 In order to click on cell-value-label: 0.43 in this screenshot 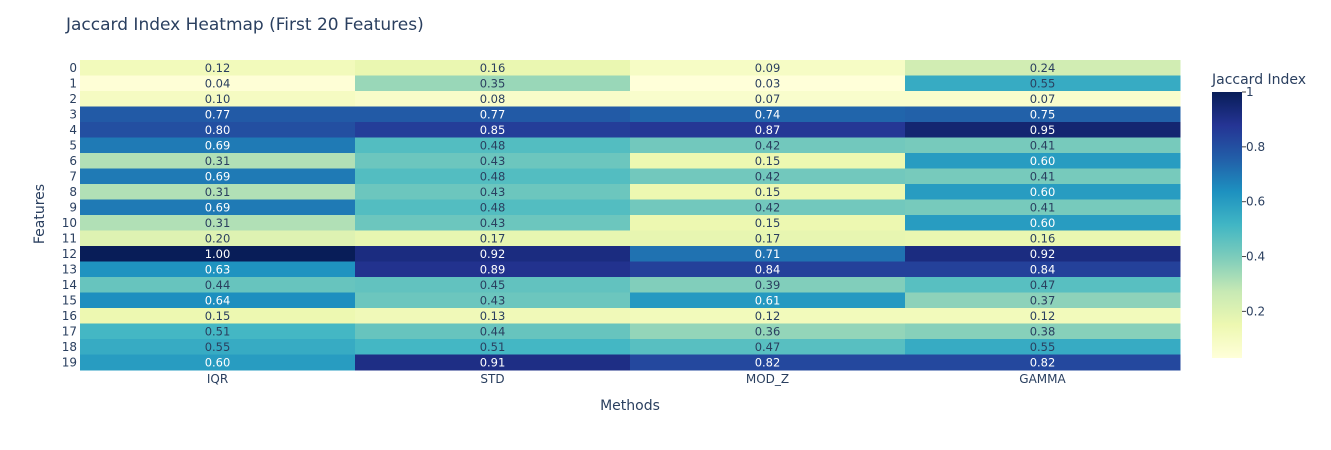, I will do `click(493, 161)`.